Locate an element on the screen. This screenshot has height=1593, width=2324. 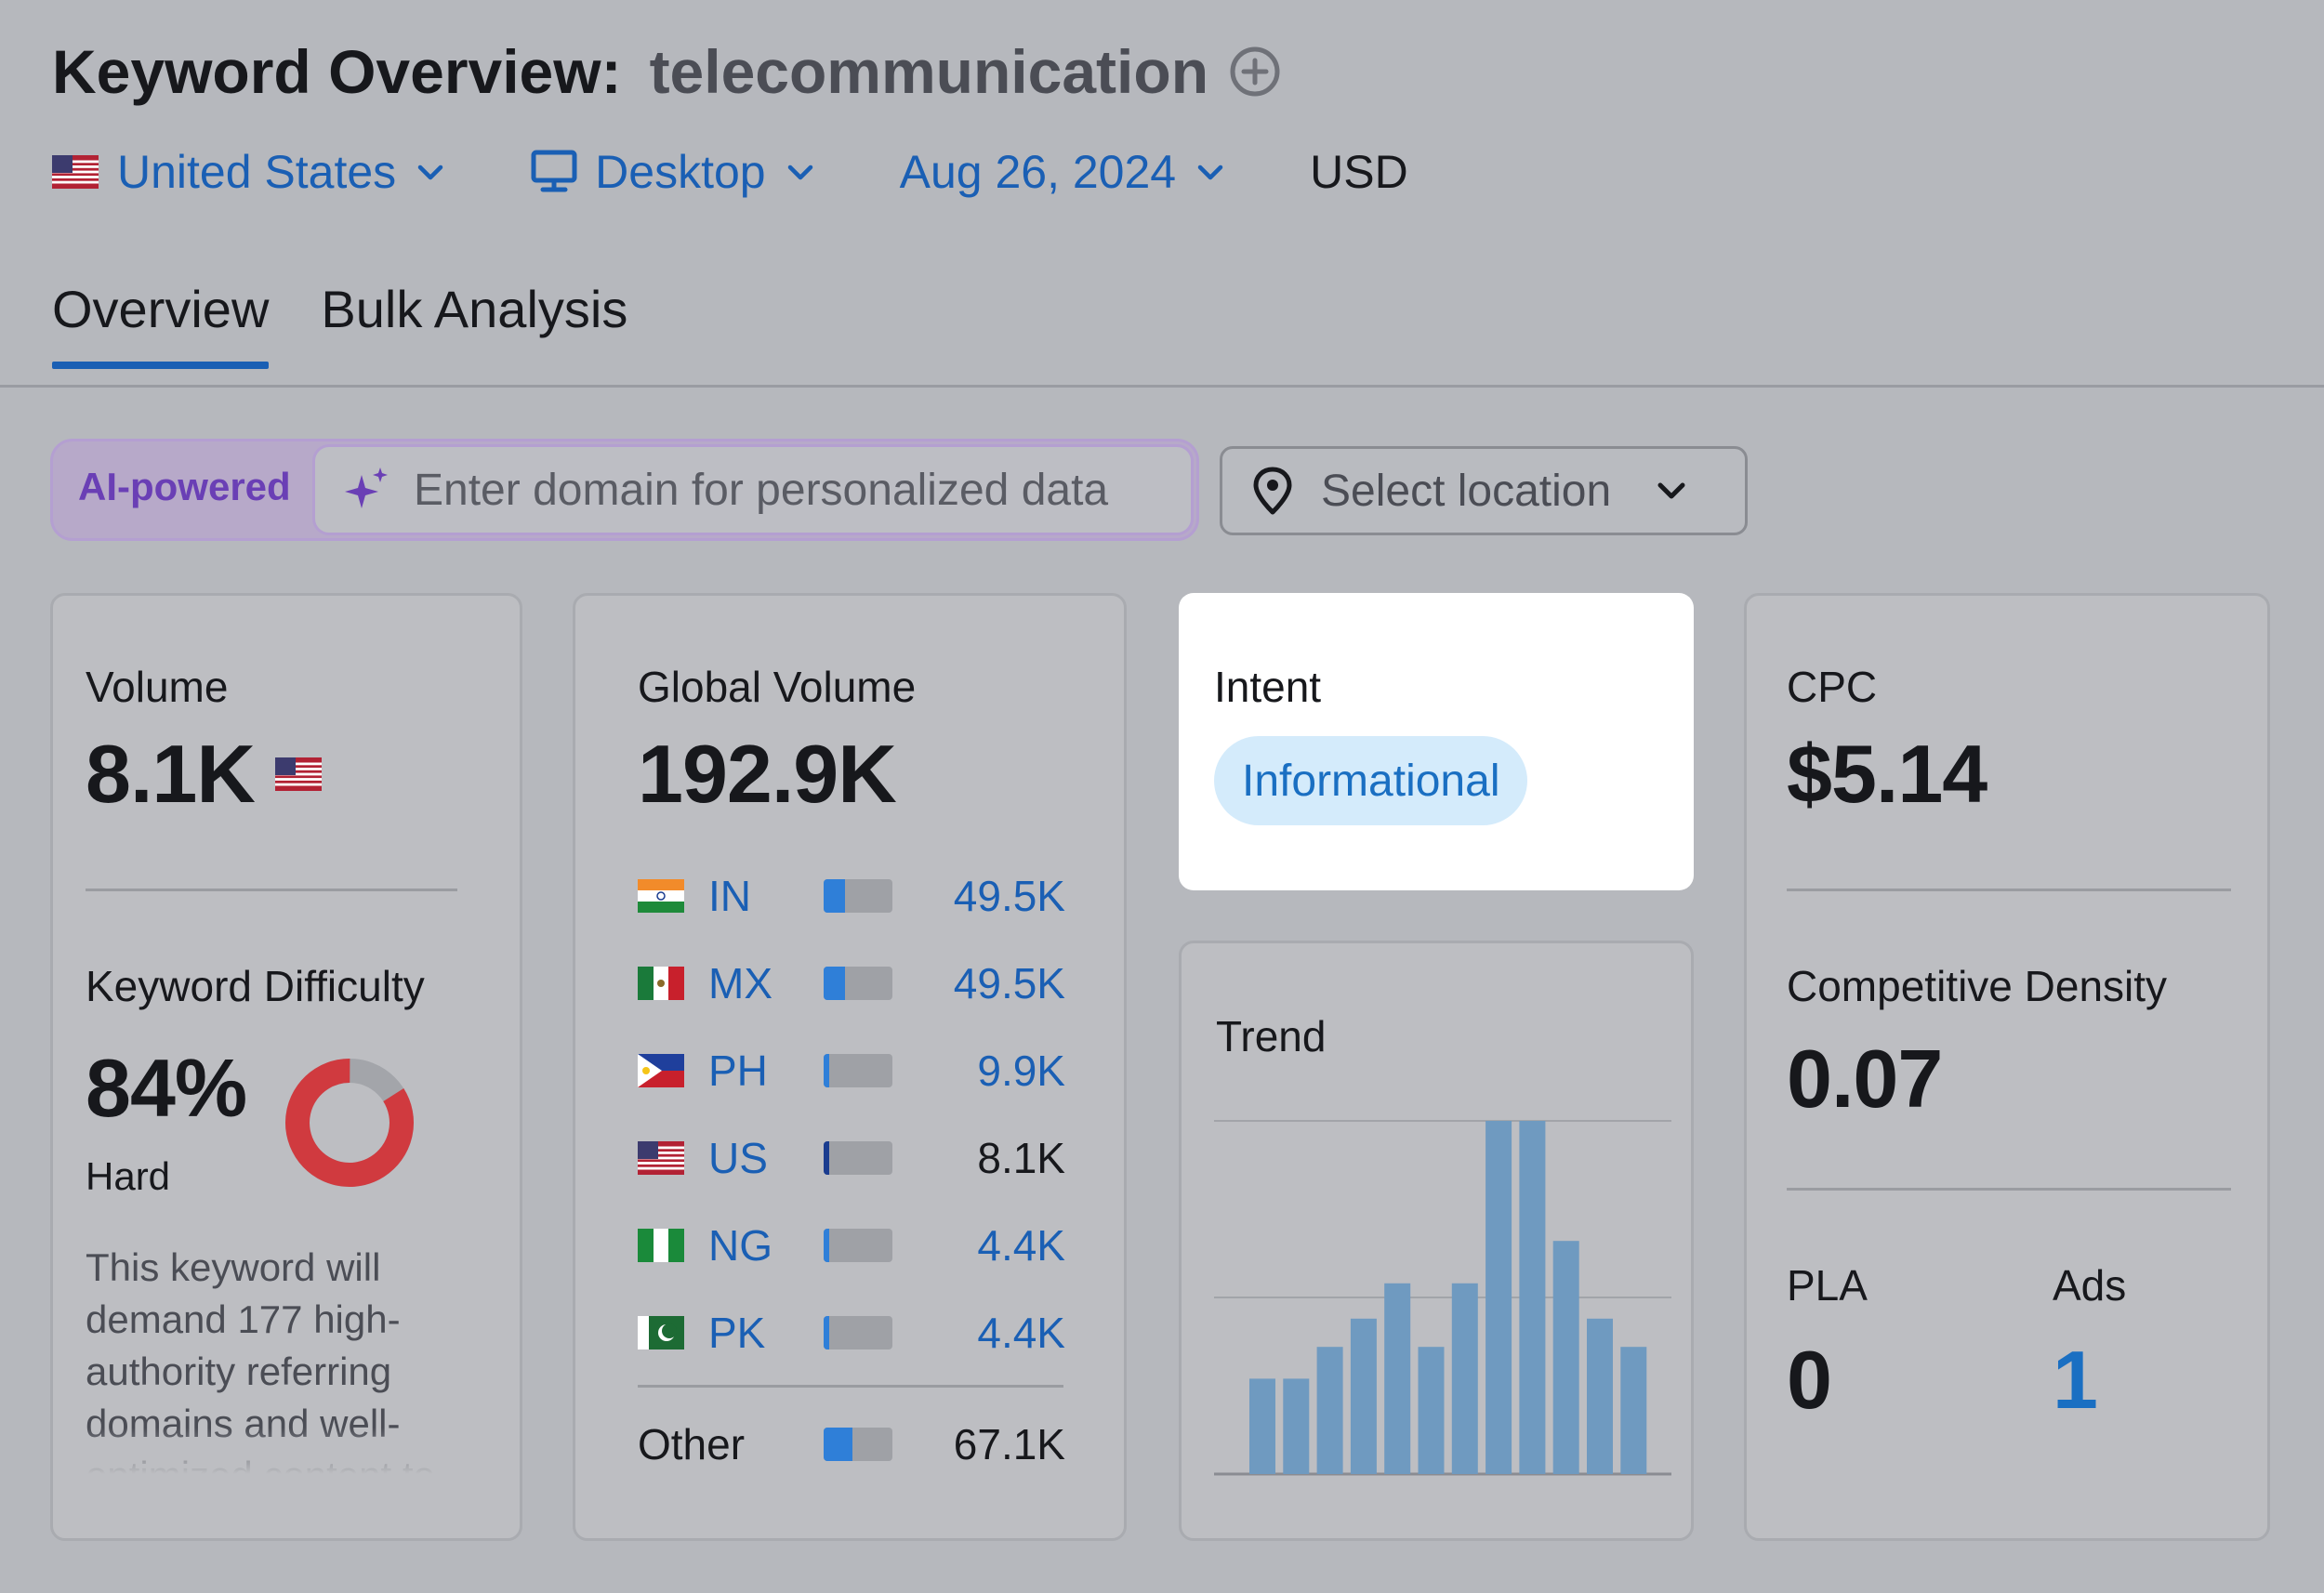
trend-bar-chart is located at coordinates (1442, 1298).